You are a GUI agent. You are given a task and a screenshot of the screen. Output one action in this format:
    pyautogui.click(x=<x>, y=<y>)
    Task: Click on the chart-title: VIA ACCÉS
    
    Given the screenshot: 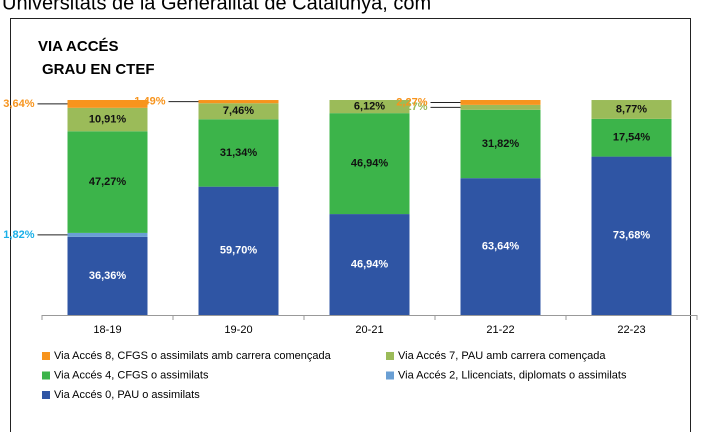 What is the action you would take?
    pyautogui.click(x=78, y=46)
    